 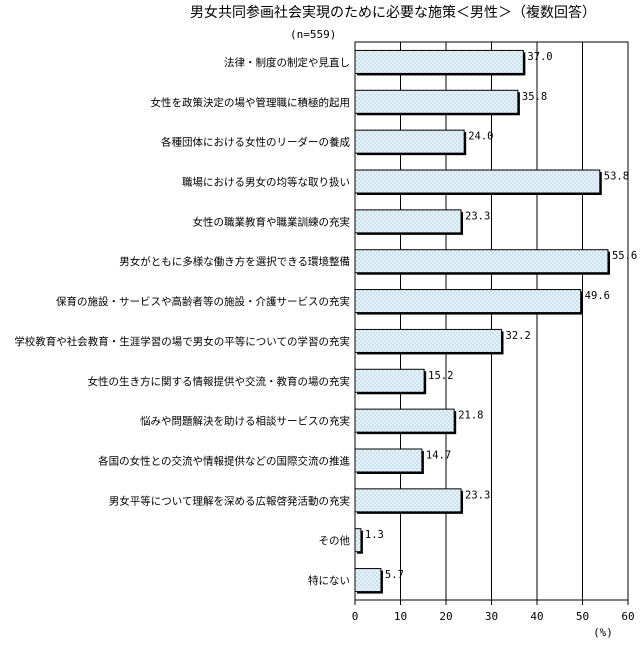 What do you see at coordinates (400, 616) in the screenshot?
I see `x-tick-label: 10` at bounding box center [400, 616].